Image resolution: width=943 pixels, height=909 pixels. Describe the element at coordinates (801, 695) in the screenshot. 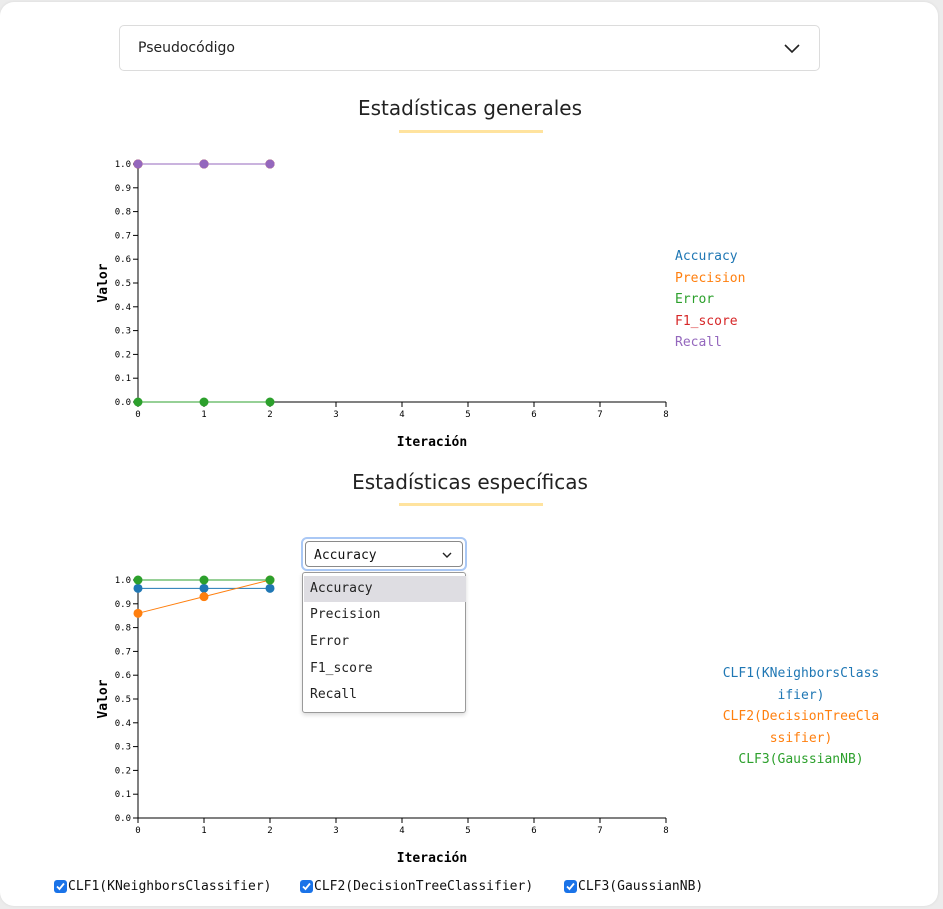

I see `legend-item: ifier)` at that location.